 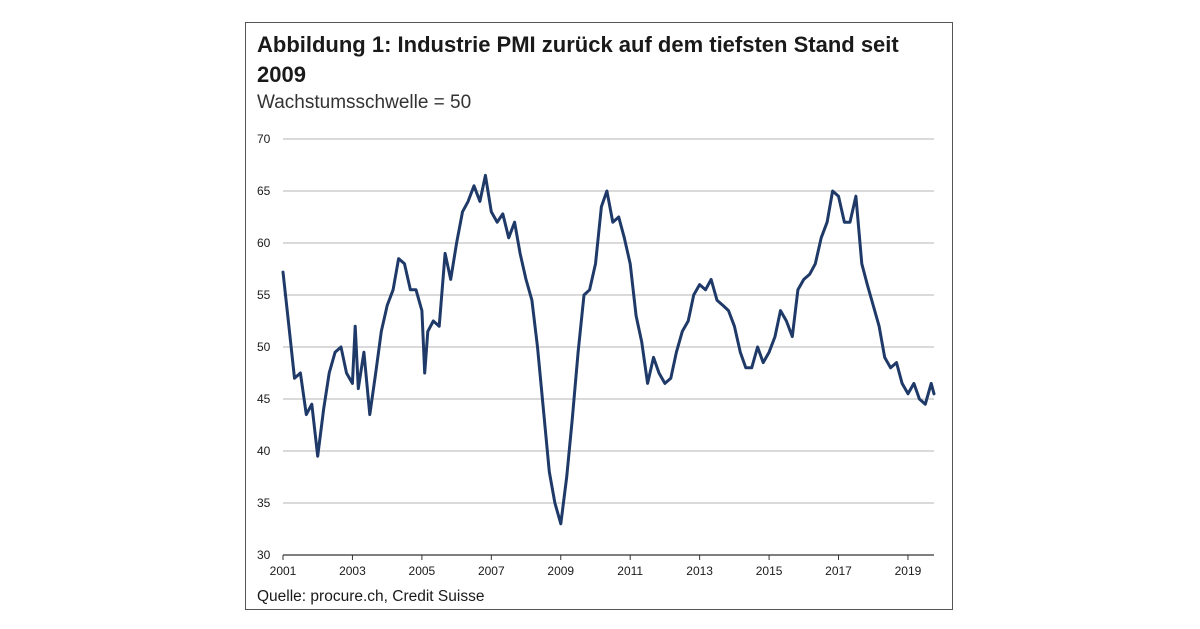 I want to click on y-tick-label: 35, so click(x=264, y=503).